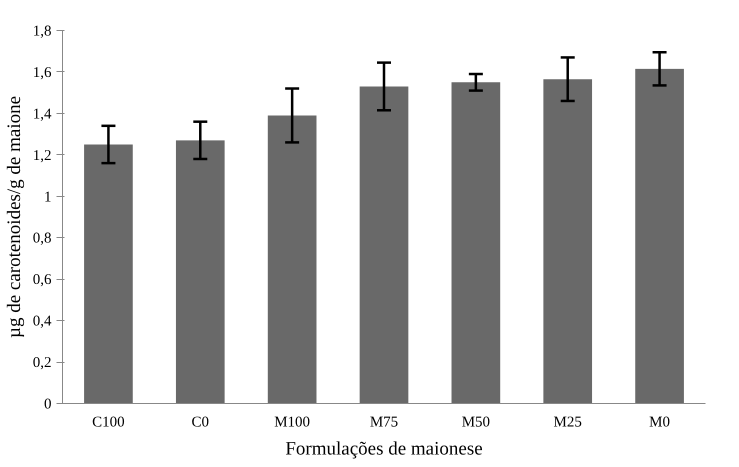  I want to click on x-tick-label: M75, so click(384, 422).